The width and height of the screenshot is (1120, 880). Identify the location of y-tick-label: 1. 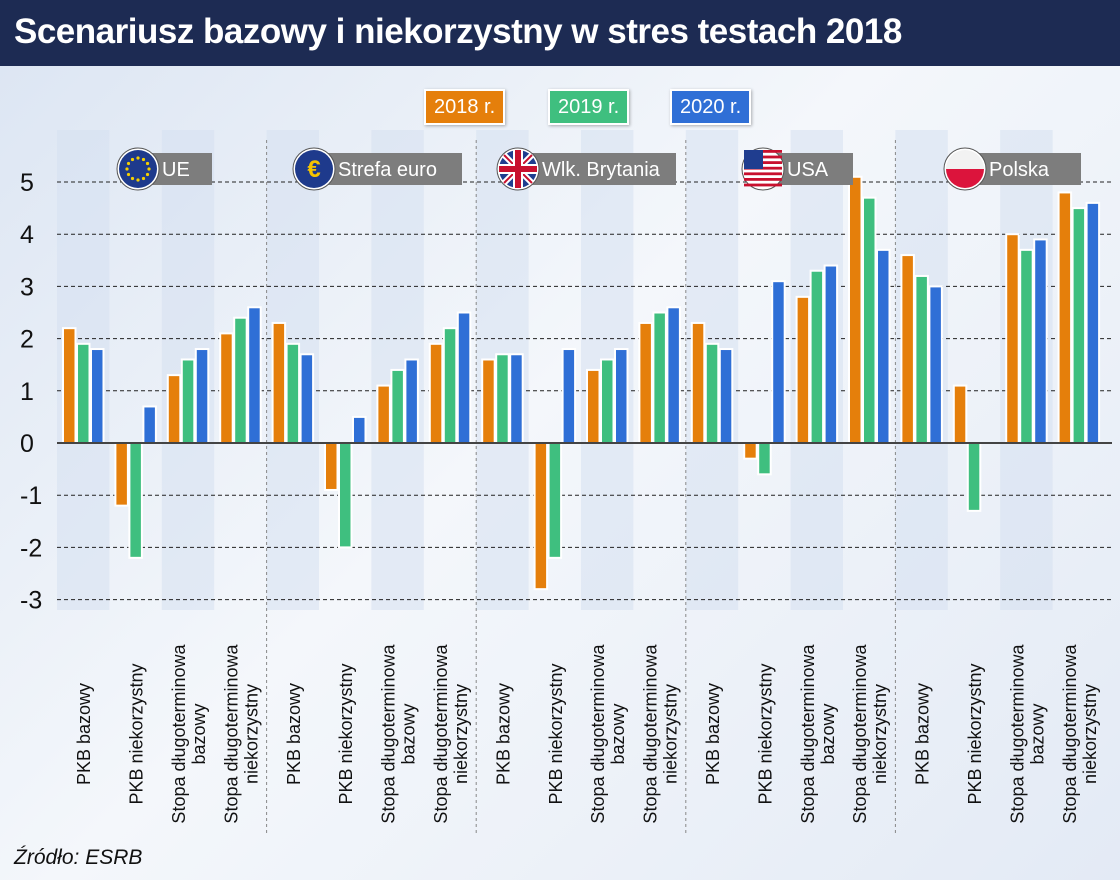
(27, 392).